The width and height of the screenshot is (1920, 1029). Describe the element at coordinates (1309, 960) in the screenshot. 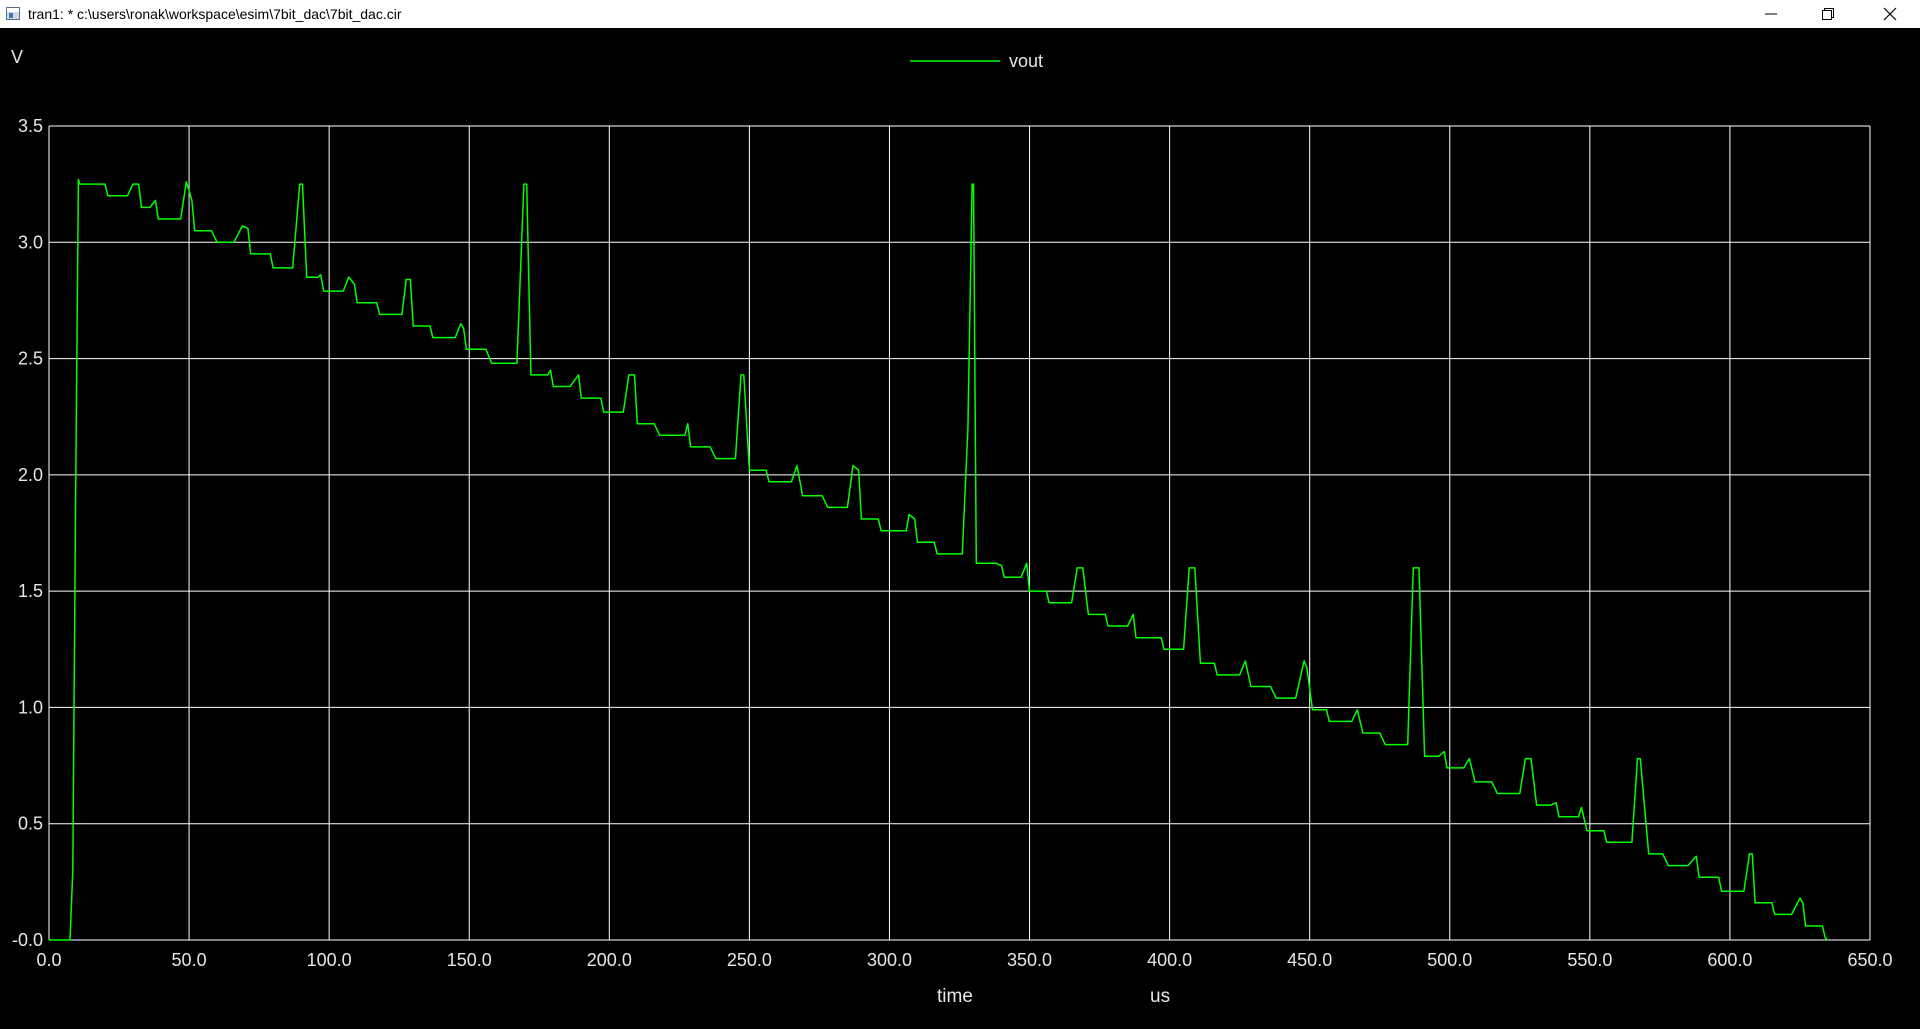

I see `x-tick-label: 450.0` at that location.